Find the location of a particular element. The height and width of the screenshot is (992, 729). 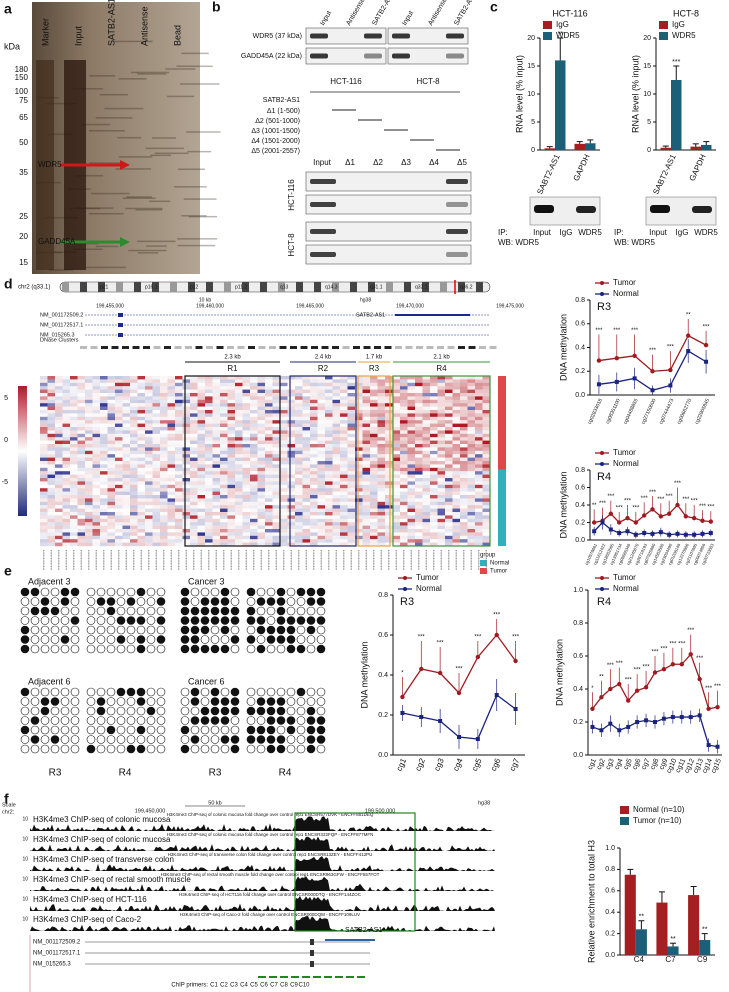

label: WB: WDR5 is located at coordinates (634, 242).